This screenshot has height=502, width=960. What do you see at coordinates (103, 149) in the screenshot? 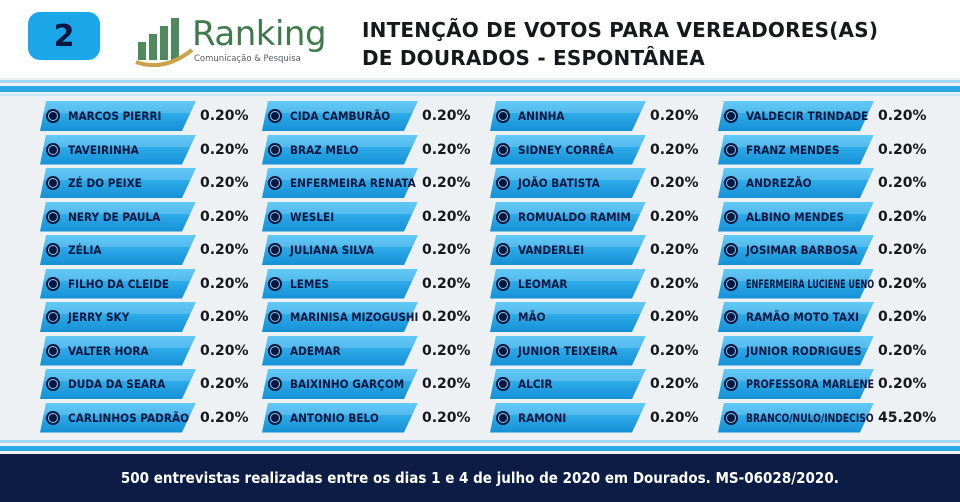
I see `candidate-name: TAVEIRINHA` at bounding box center [103, 149].